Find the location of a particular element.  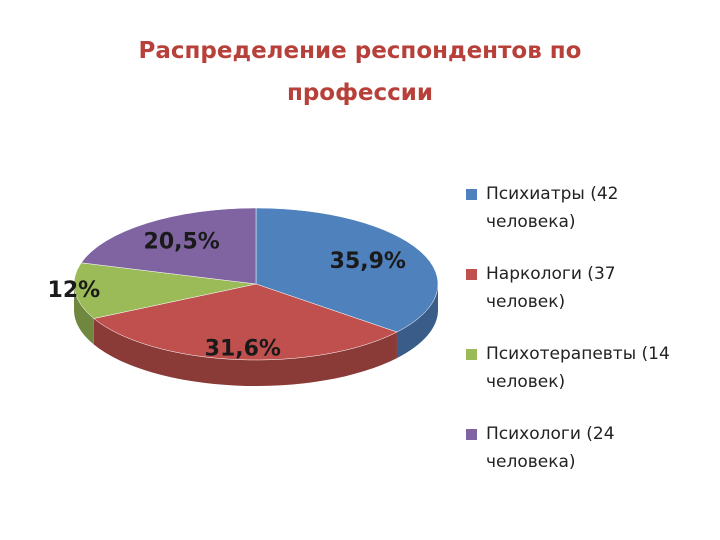

legend-label: Психиатры (42 человека) is located at coordinates (552, 208).